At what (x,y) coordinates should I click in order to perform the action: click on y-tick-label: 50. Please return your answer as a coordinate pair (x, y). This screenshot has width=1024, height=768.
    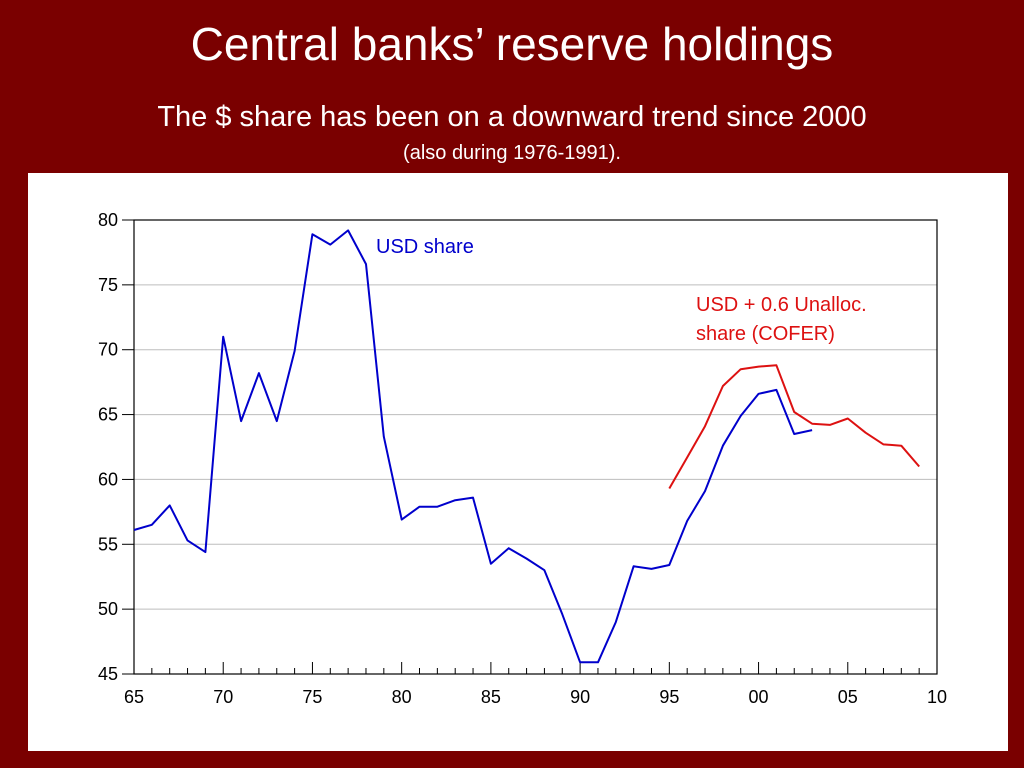
    Looking at the image, I should click on (108, 609).